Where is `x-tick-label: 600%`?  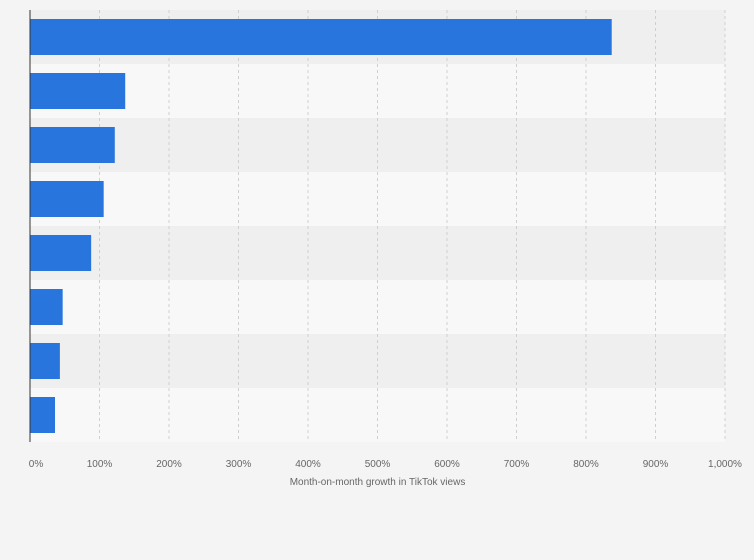 x-tick-label: 600% is located at coordinates (447, 464).